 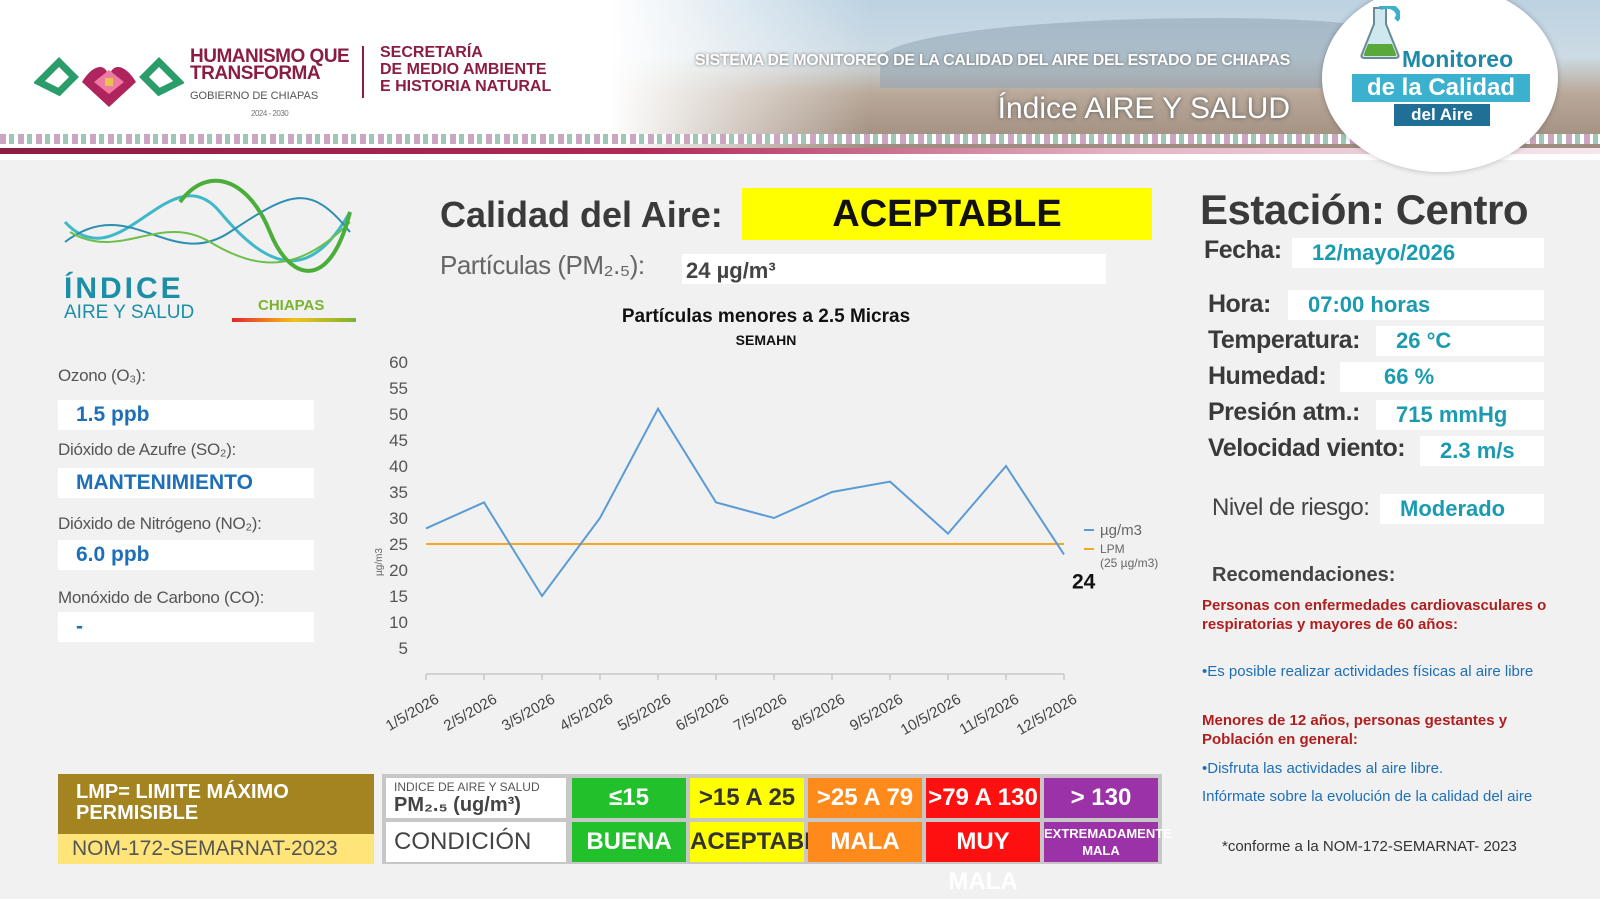 What do you see at coordinates (1323, 768) in the screenshot?
I see `rec-group2-text: •Disfruta las actividades al aire libre.` at bounding box center [1323, 768].